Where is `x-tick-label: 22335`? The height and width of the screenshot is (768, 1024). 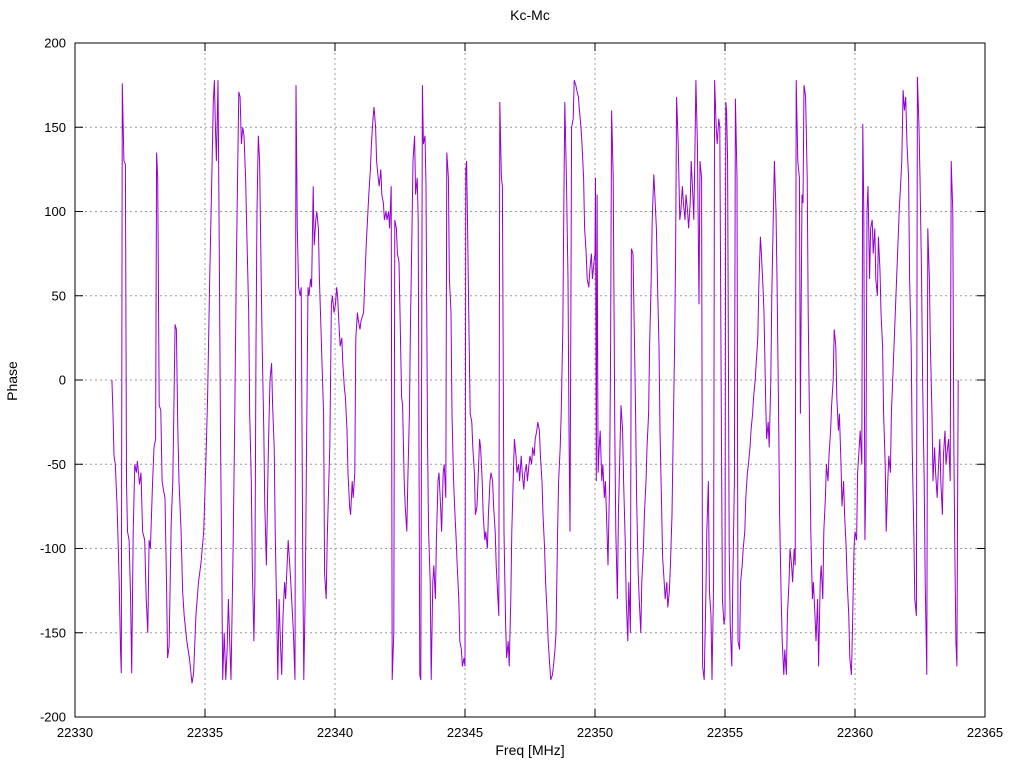 x-tick-label: 22335 is located at coordinates (205, 732).